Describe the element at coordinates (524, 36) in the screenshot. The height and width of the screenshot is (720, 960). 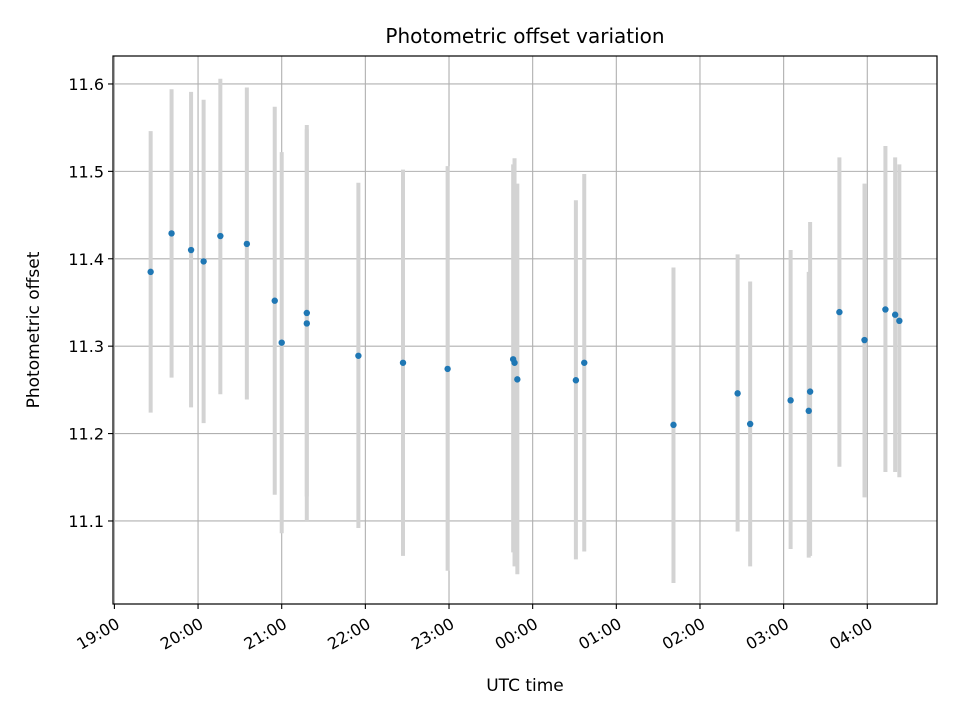
I see `chart-title: Photometric offset variation` at that location.